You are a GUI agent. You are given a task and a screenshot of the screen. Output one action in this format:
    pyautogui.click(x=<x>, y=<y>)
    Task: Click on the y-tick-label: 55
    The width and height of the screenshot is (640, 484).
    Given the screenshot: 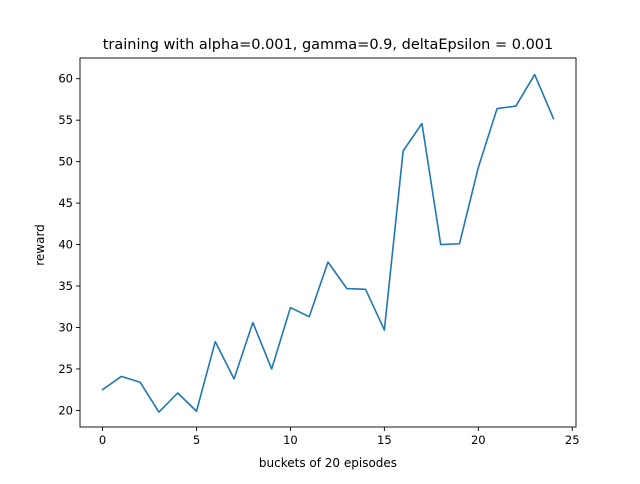 What is the action you would take?
    pyautogui.click(x=65, y=120)
    